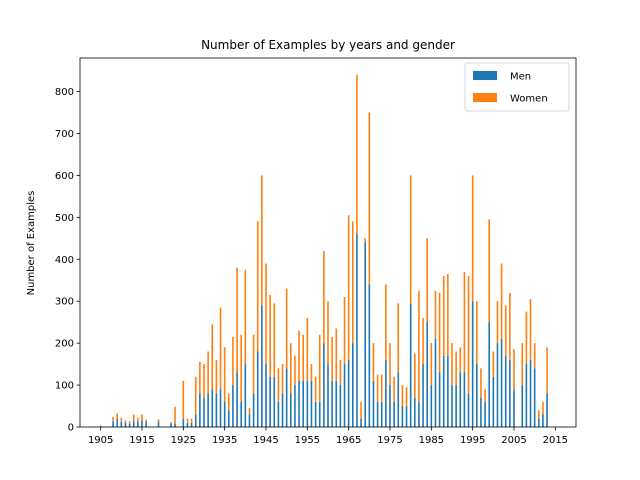 The height and width of the screenshot is (480, 640). Describe the element at coordinates (64, 386) in the screenshot. I see `y-tick-label: 100` at that location.